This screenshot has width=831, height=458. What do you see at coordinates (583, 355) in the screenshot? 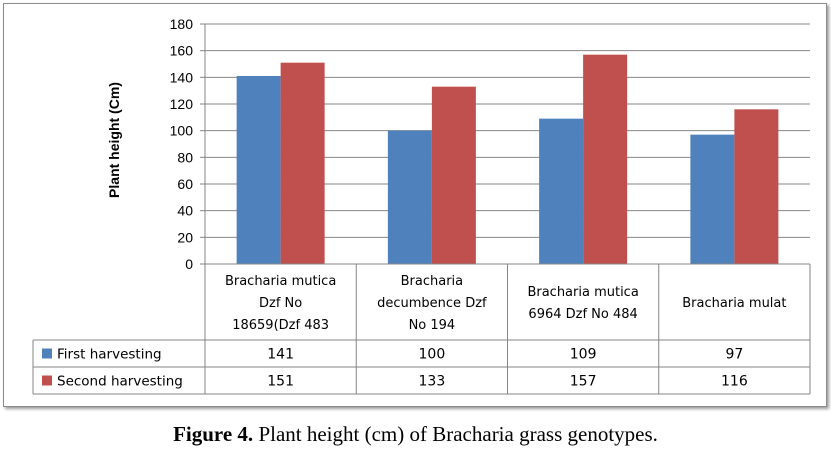
I see `data-label: 109` at bounding box center [583, 355].